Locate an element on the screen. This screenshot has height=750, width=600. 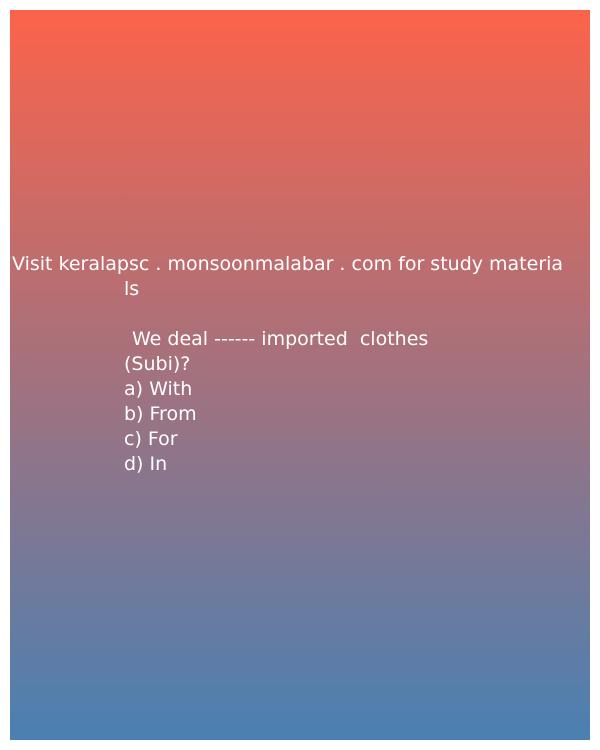
option: c) For is located at coordinates (151, 439).